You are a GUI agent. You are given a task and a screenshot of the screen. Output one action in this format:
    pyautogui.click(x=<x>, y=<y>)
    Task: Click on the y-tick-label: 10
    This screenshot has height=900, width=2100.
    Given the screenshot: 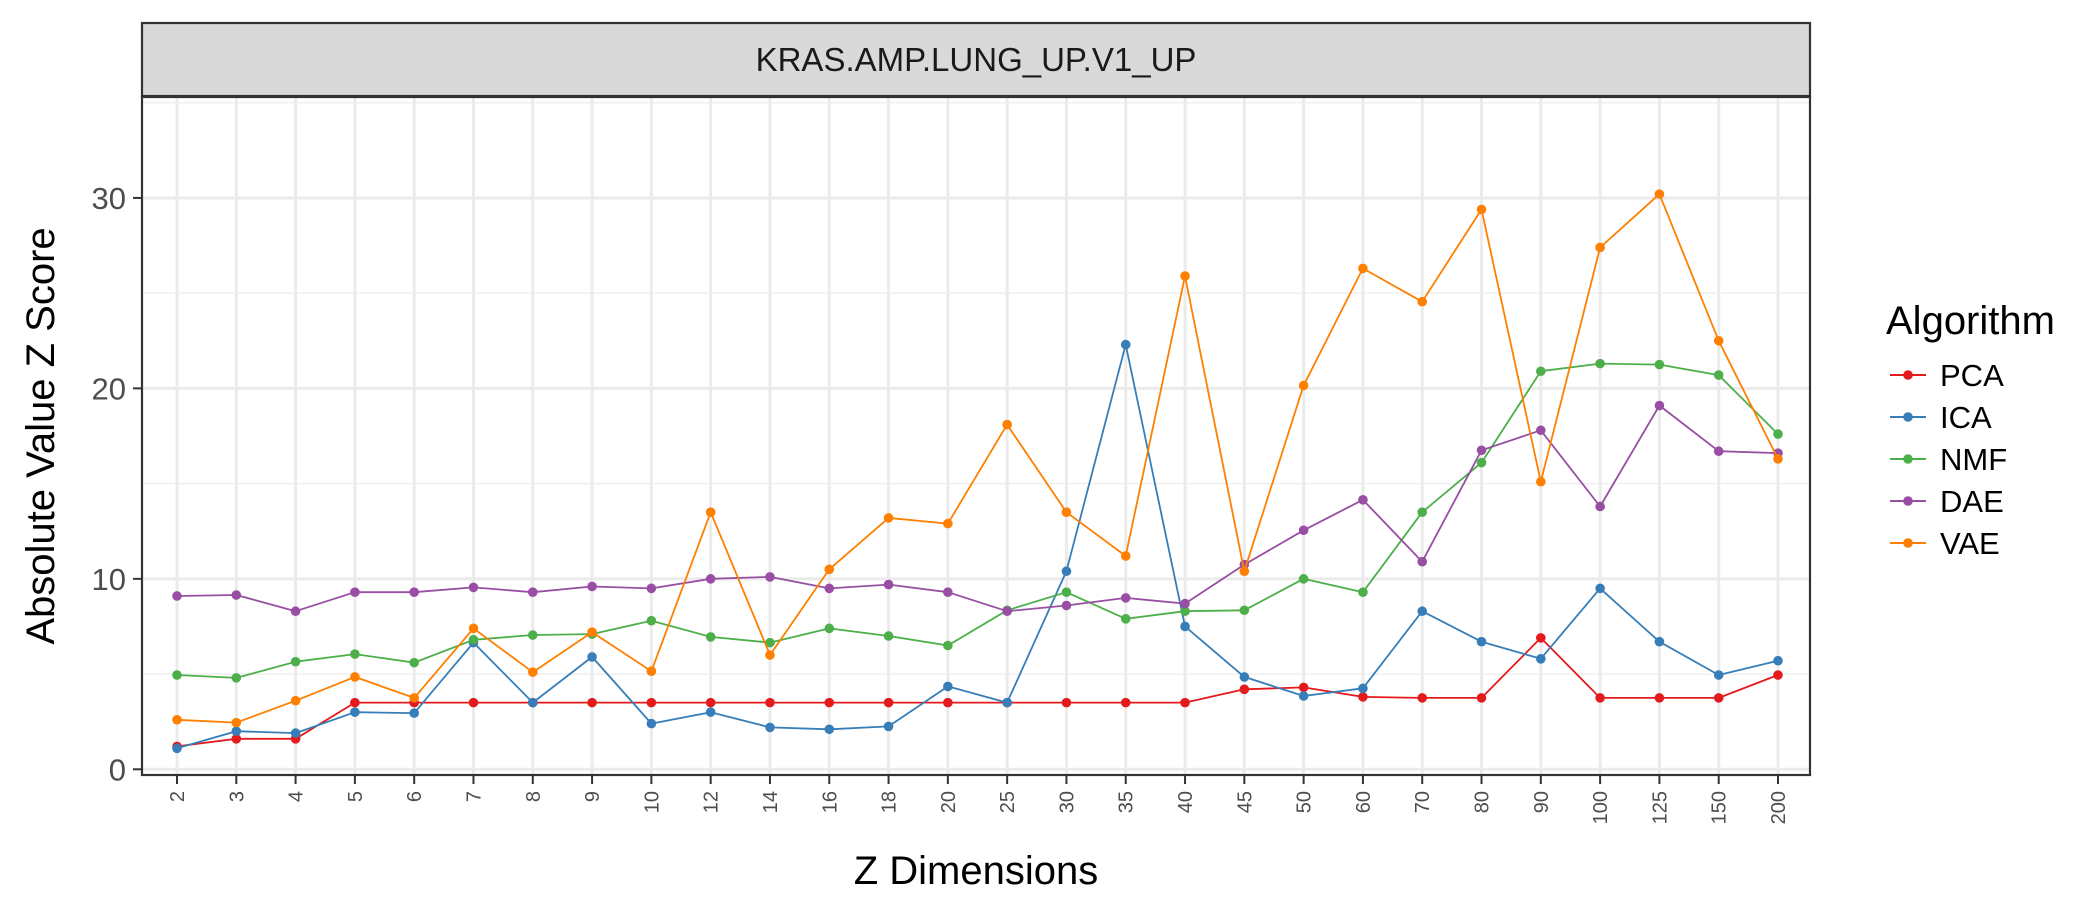 What is the action you would take?
    pyautogui.click(x=109, y=579)
    